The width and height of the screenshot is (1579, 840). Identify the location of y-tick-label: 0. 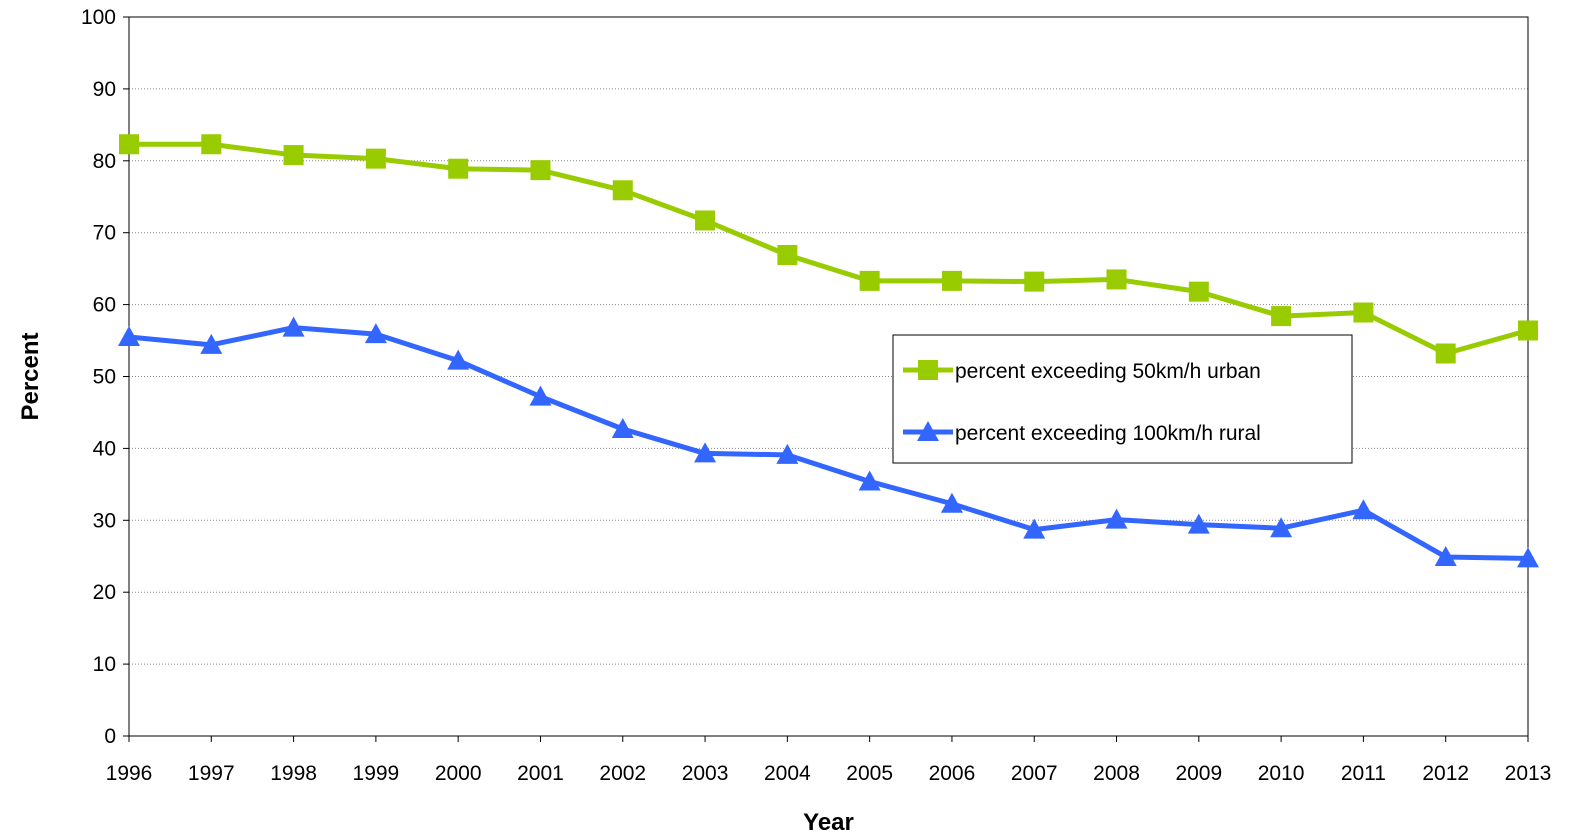
(110, 736).